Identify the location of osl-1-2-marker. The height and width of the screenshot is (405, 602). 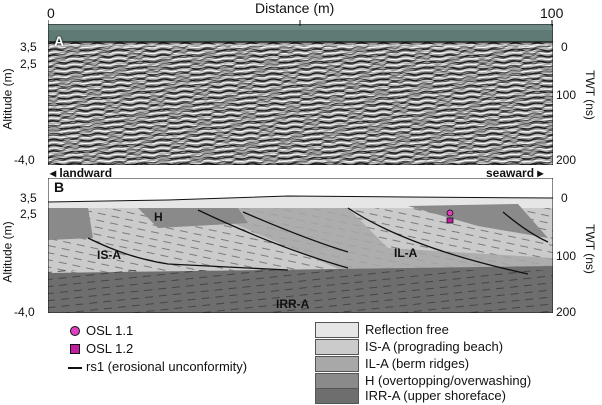
(450, 220).